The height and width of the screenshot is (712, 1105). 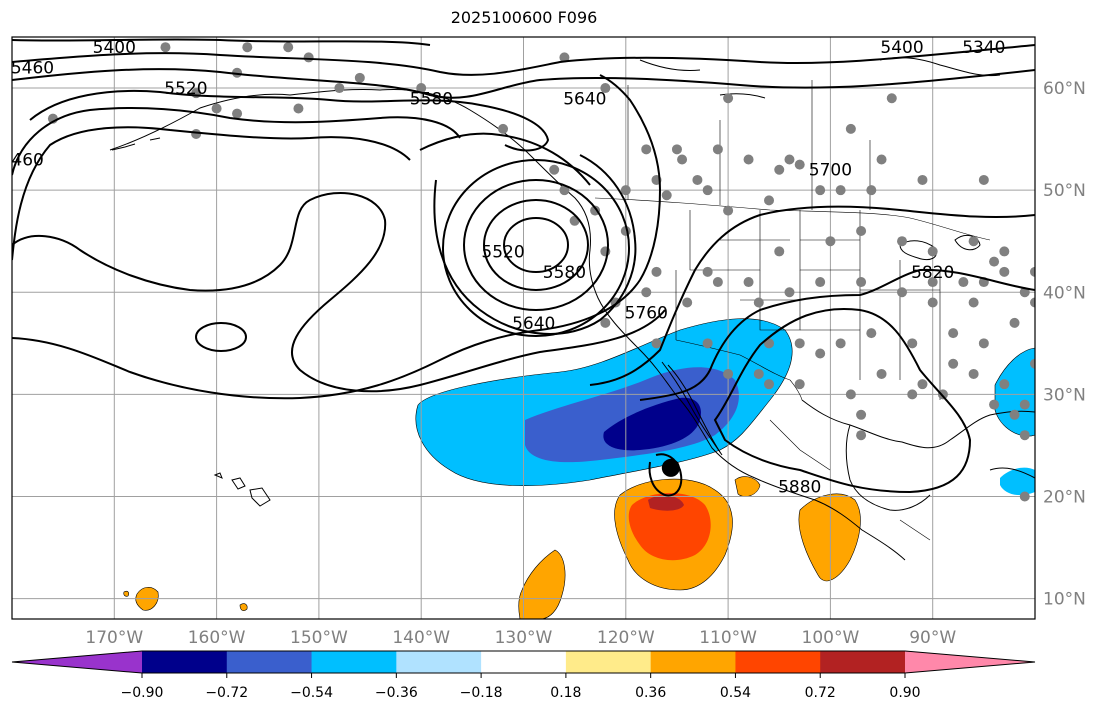 What do you see at coordinates (650, 693) in the screenshot?
I see `colorbar-tick-label: 0.36` at bounding box center [650, 693].